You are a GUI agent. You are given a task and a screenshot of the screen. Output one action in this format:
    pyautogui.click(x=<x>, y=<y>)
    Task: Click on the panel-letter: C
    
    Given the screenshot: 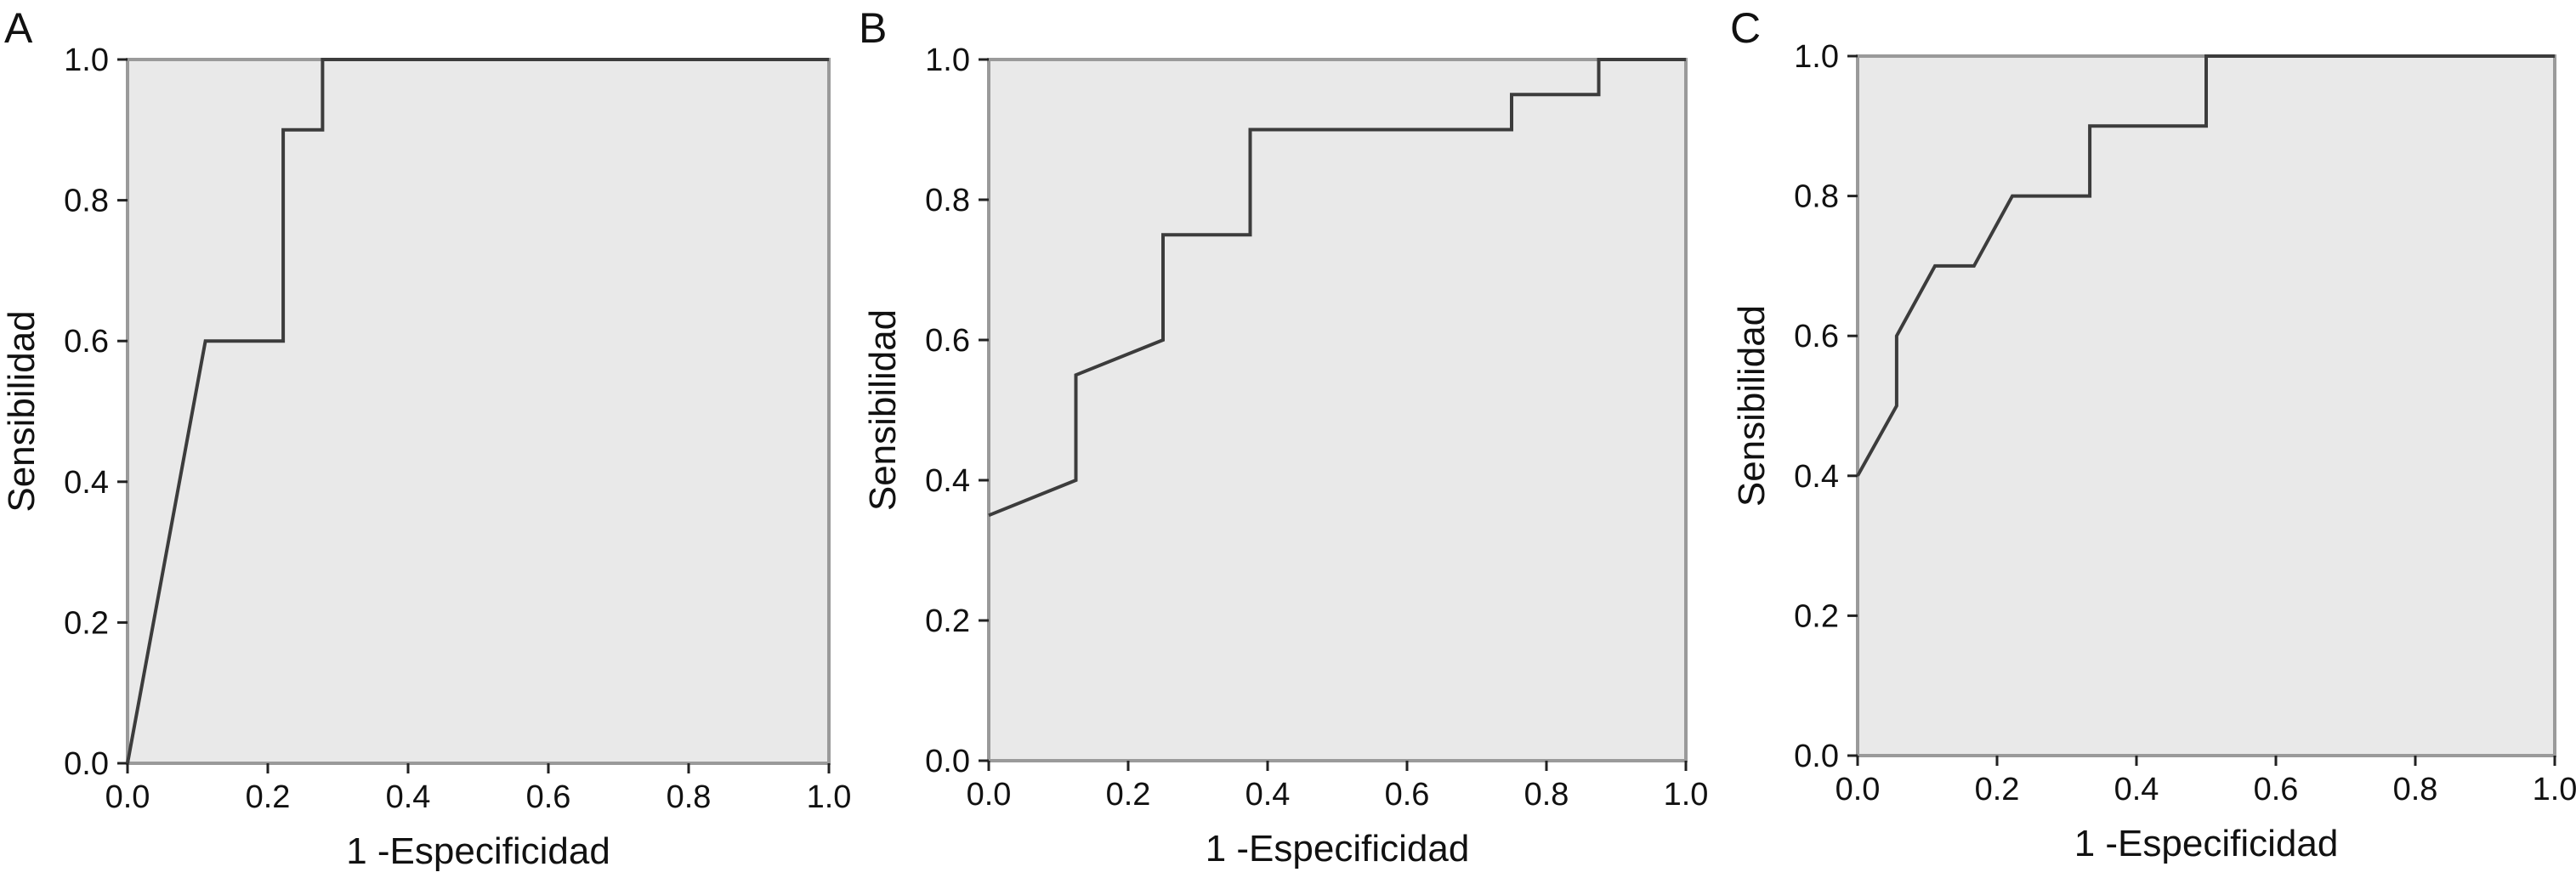 What is the action you would take?
    pyautogui.click(x=1746, y=28)
    